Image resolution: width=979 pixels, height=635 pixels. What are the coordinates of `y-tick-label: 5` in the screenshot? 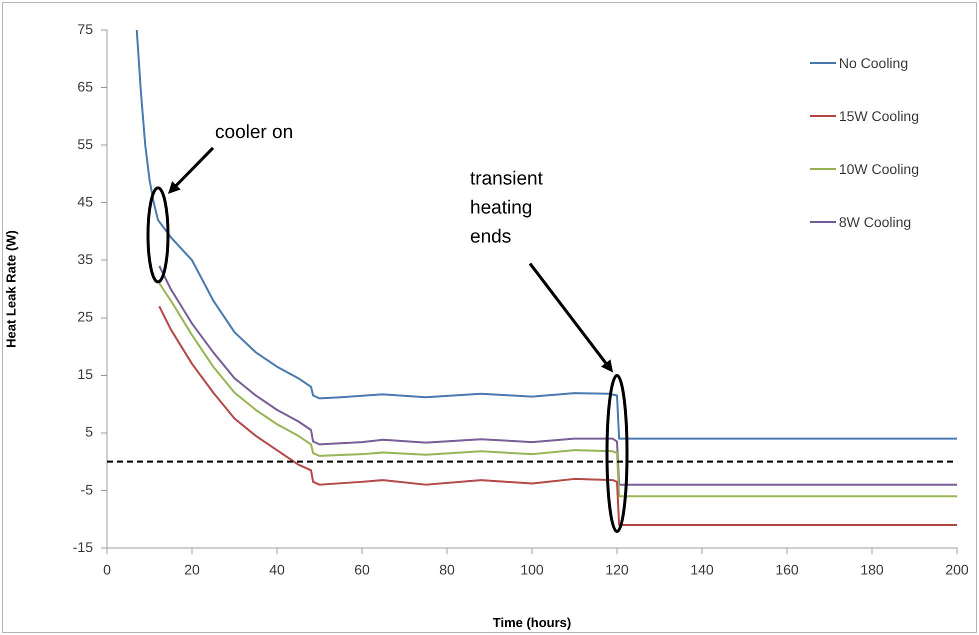 It's located at (89, 432).